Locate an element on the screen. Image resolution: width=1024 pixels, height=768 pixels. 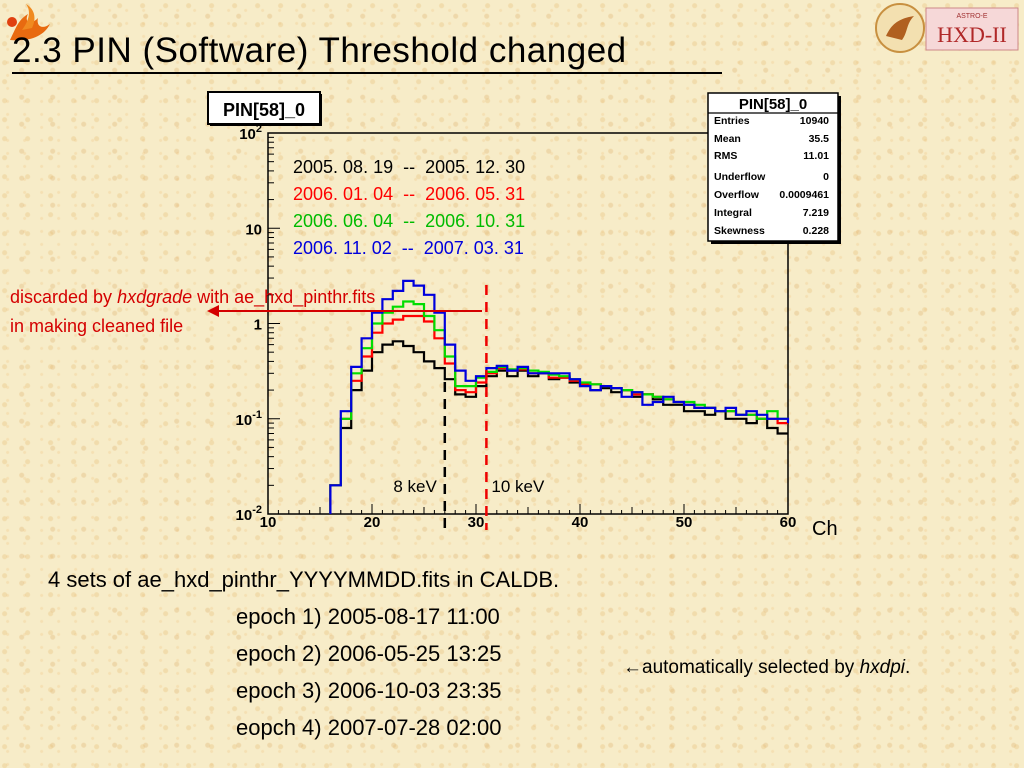
x-axis-label: Ch is located at coordinates (825, 529).